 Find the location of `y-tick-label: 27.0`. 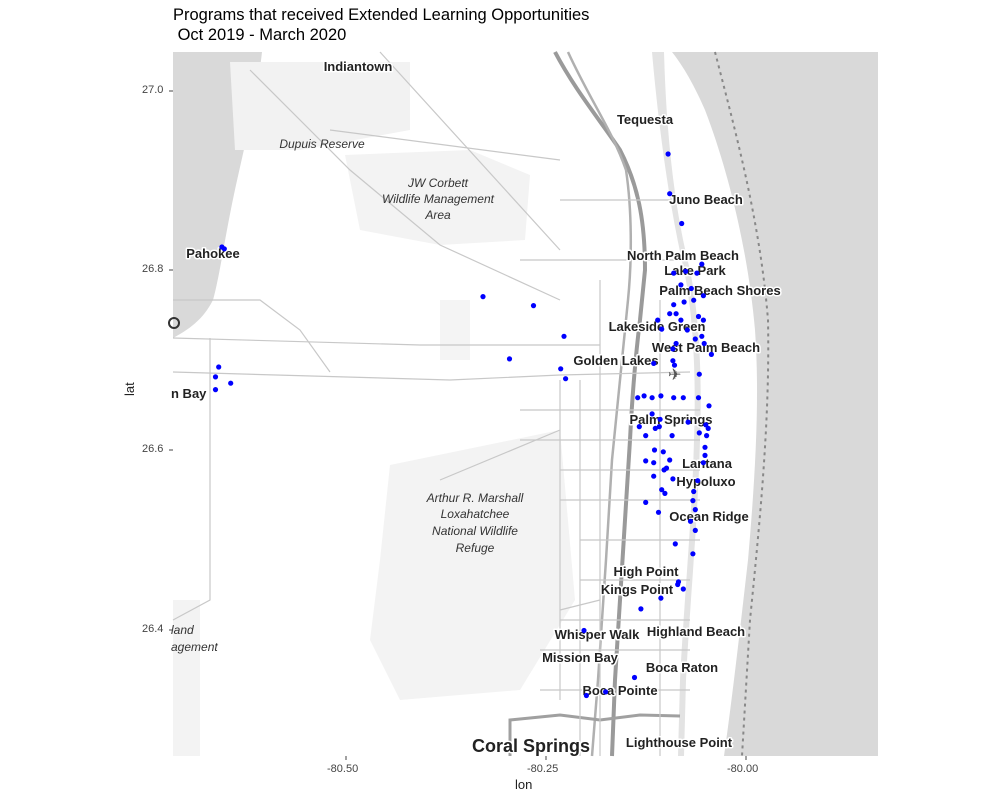

y-tick-label: 27.0 is located at coordinates (153, 90).